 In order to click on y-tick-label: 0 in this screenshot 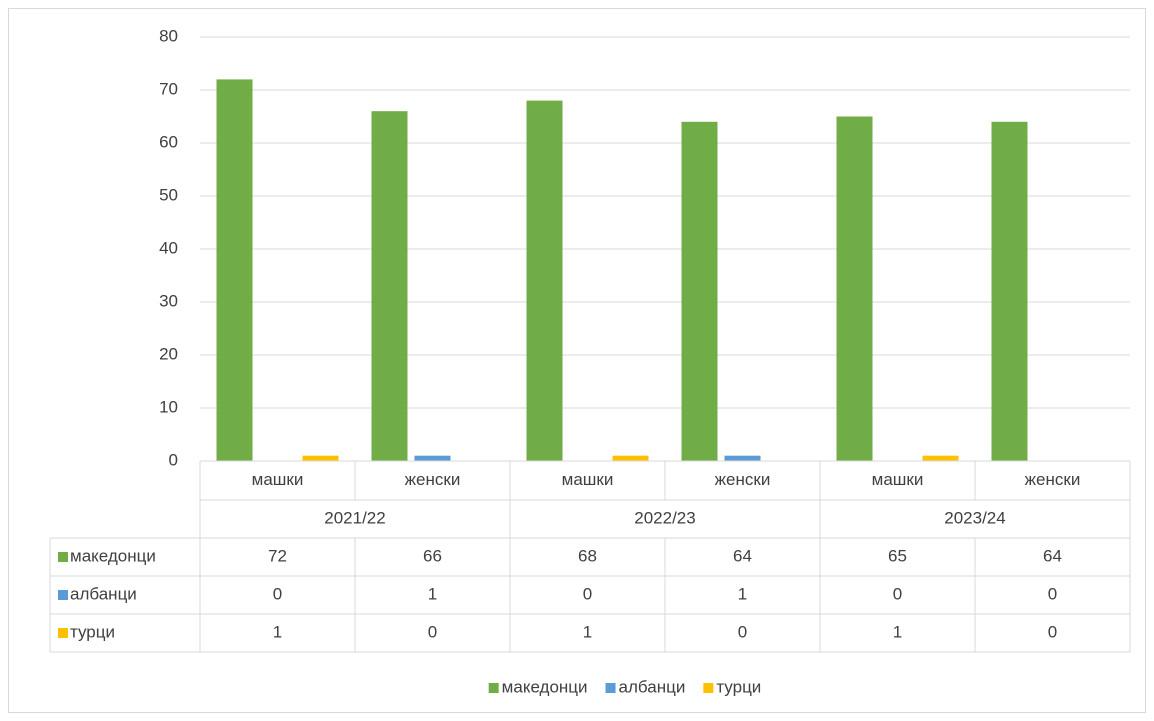, I will do `click(173, 459)`.